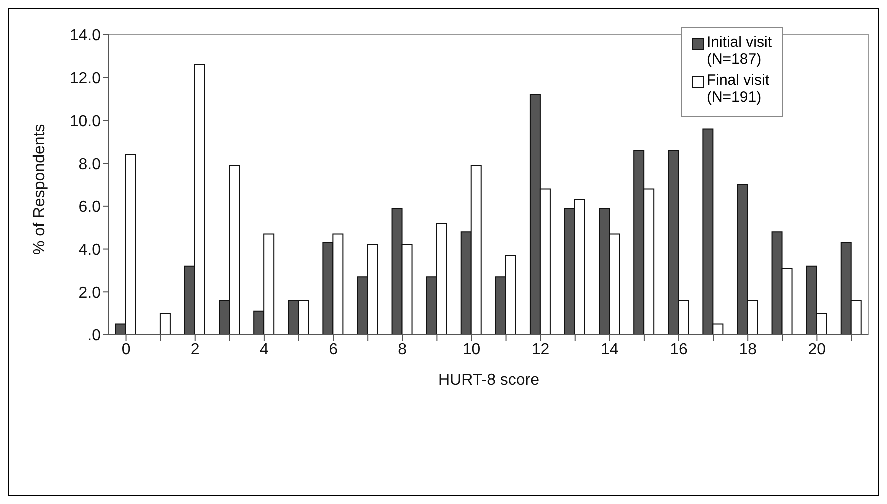  What do you see at coordinates (333, 349) in the screenshot?
I see `x-tick-label: 6` at bounding box center [333, 349].